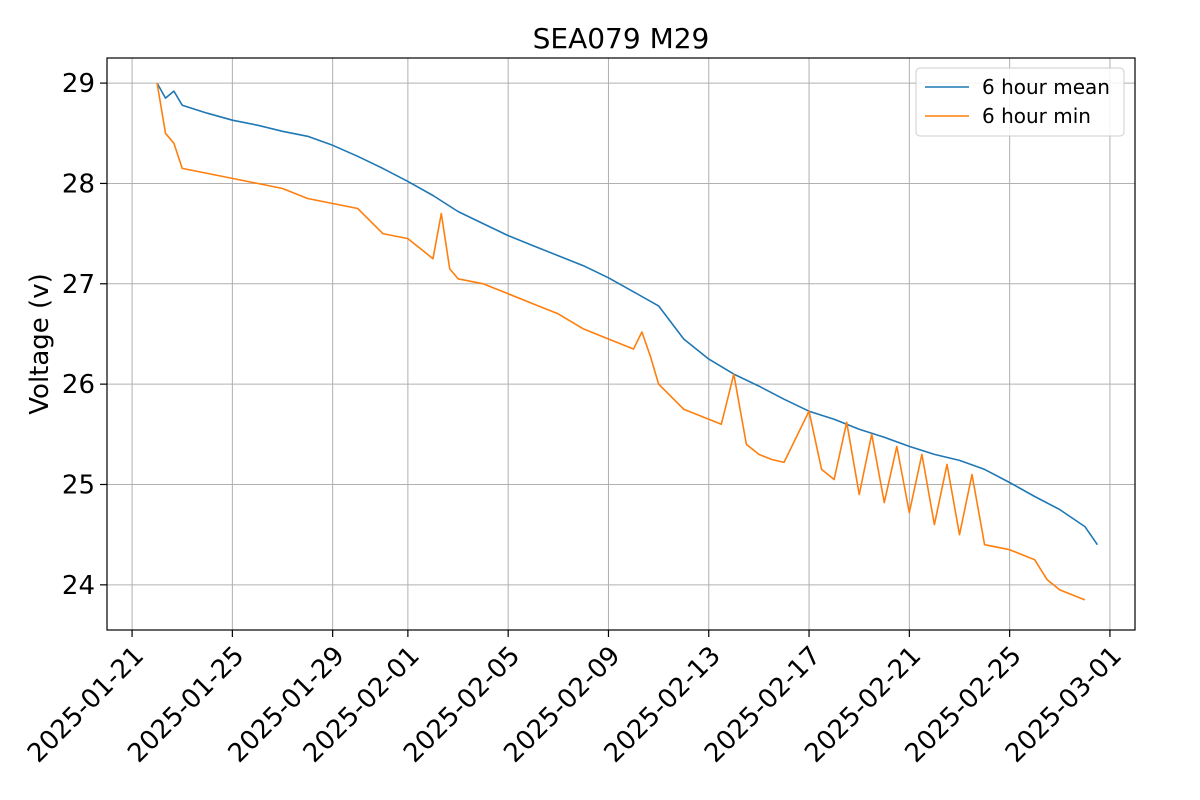 The height and width of the screenshot is (800, 1200). What do you see at coordinates (1036, 116) in the screenshot?
I see `legend-label-min: 6 hour min` at bounding box center [1036, 116].